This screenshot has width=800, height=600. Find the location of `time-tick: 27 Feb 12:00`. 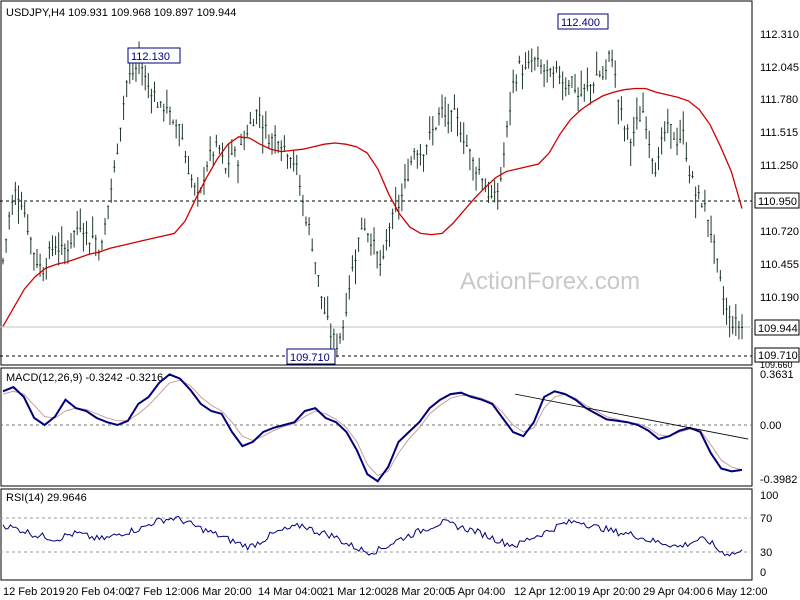

time-tick: 27 Feb 12:00 is located at coordinates (160, 592).